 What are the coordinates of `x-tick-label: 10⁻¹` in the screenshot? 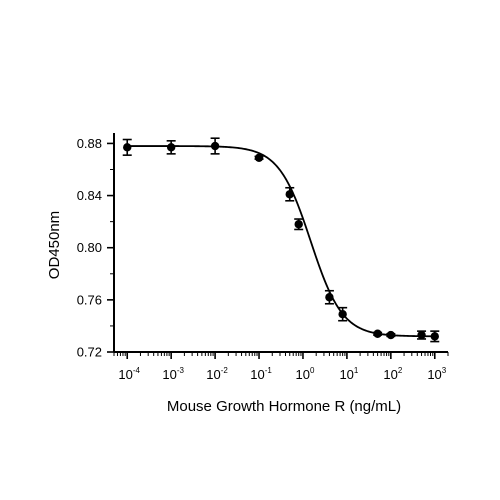 It's located at (261, 374).